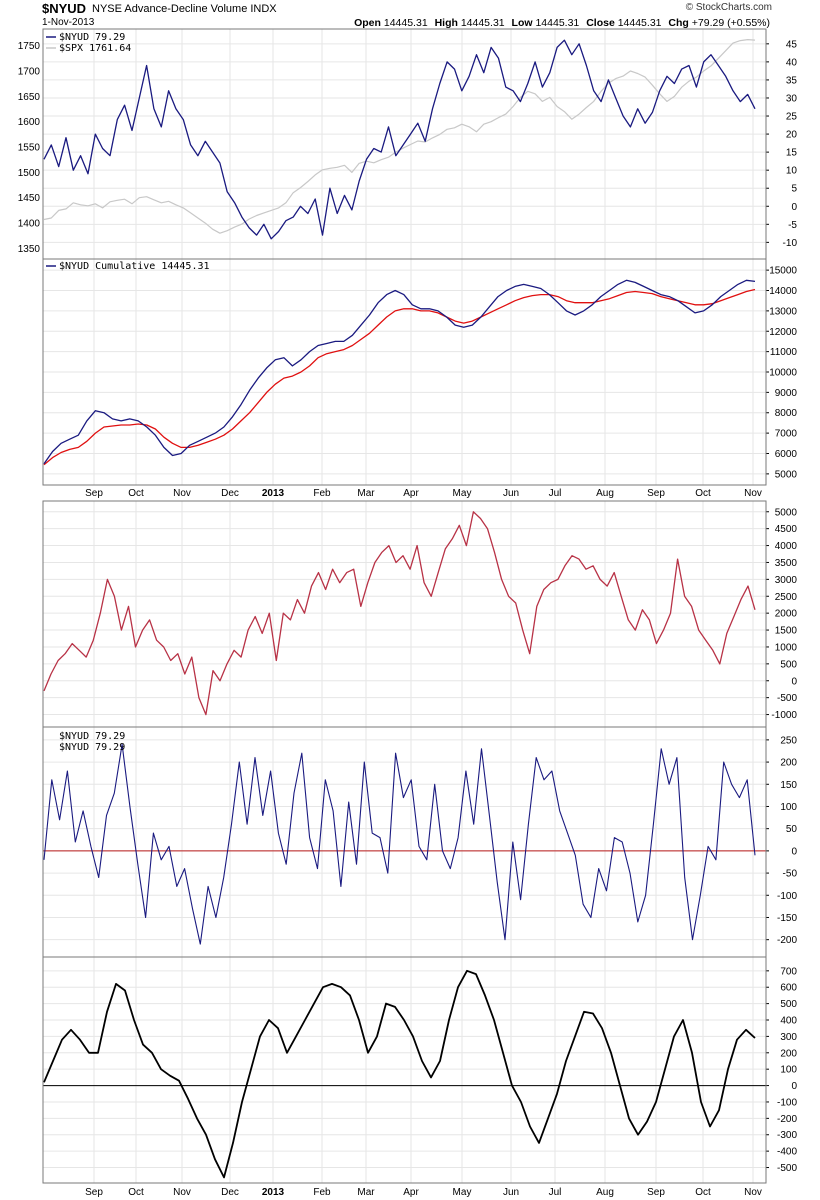  Describe the element at coordinates (92, 747) in the screenshot. I see `legend-momentum-2: $NYUD 79.29` at that location.